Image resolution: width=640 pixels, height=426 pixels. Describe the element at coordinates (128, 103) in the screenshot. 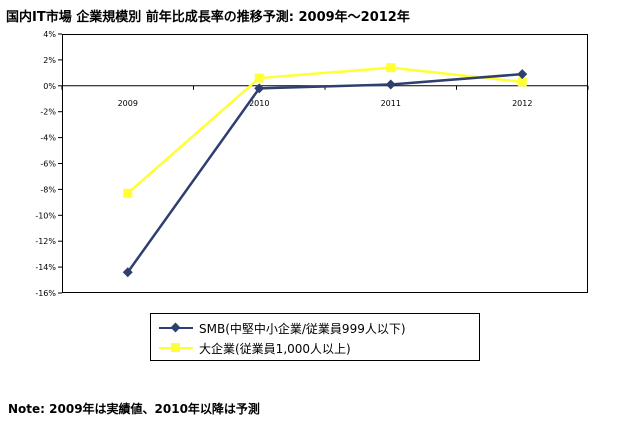

I see `x-tick-label: 2009` at that location.